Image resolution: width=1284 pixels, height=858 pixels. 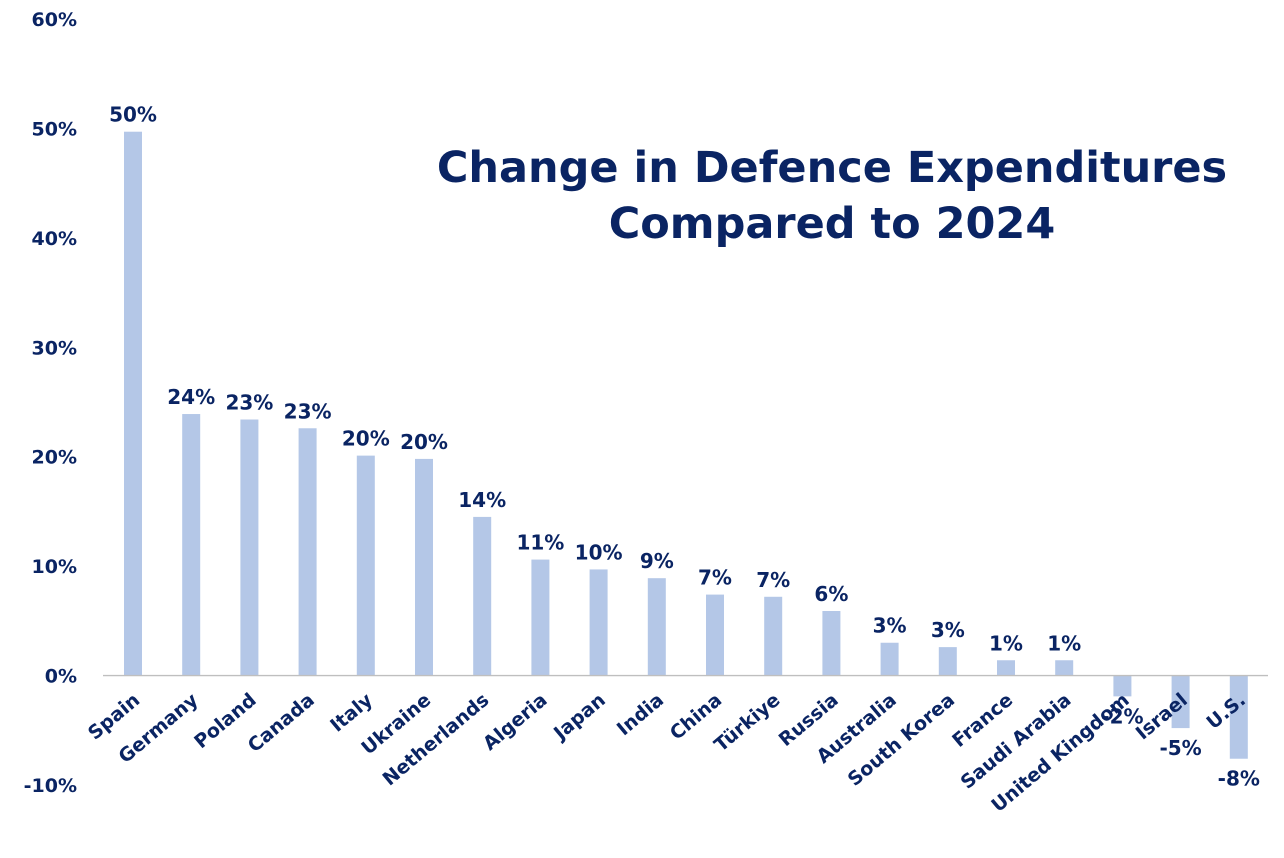 I want to click on data-label: 9%, so click(x=657, y=561).